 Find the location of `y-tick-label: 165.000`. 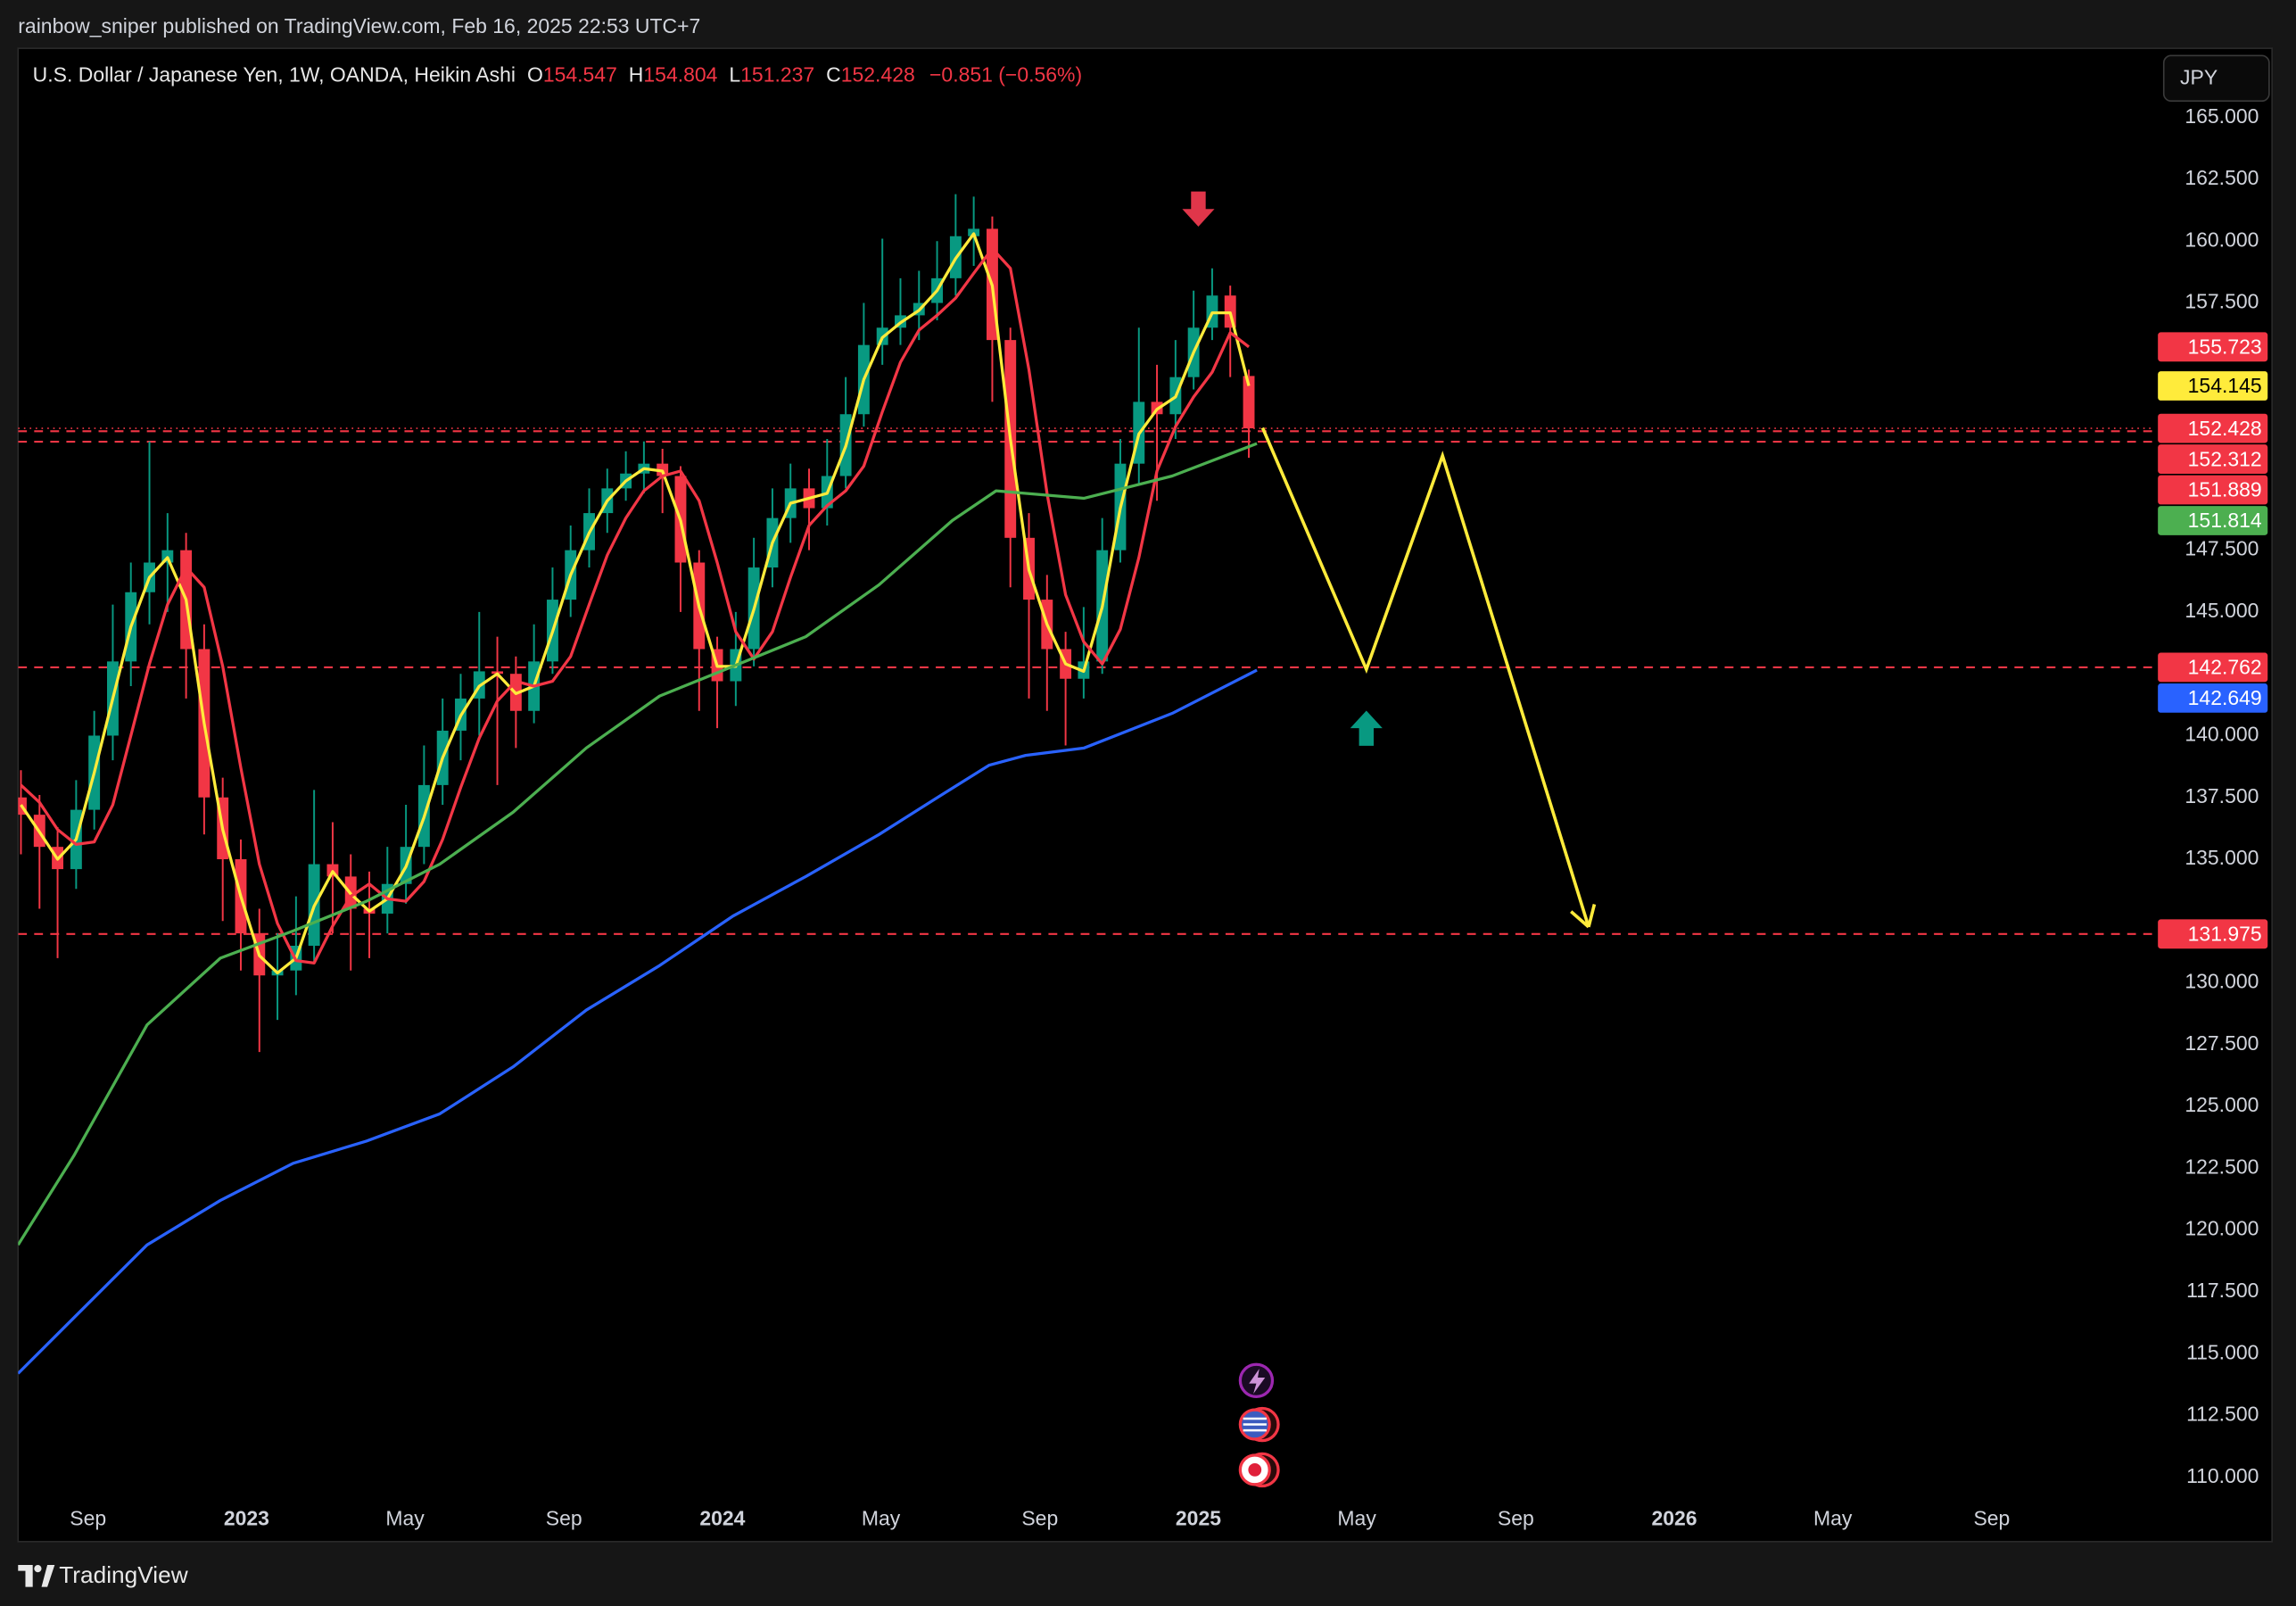

y-tick-label: 165.000 is located at coordinates (2222, 116).